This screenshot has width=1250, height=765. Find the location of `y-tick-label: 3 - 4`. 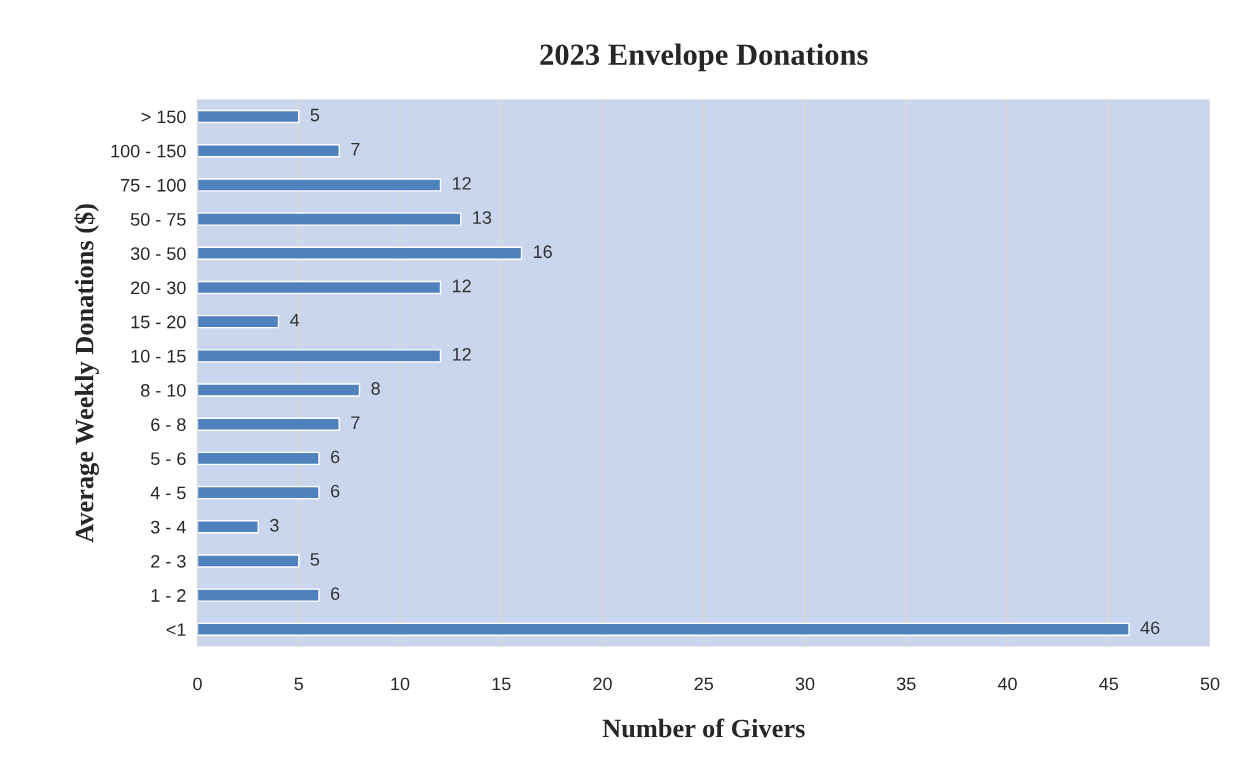

y-tick-label: 3 - 4 is located at coordinates (168, 527).